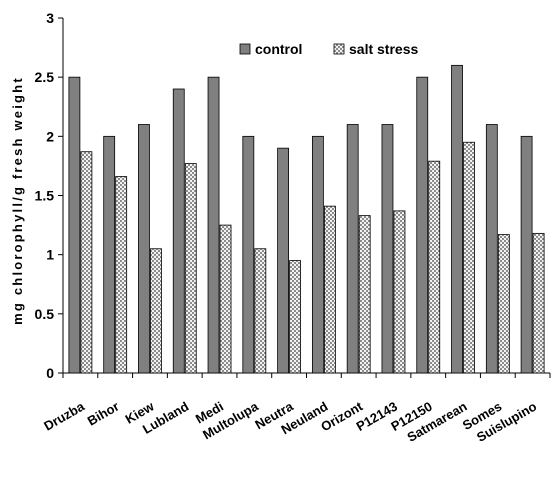 The width and height of the screenshot is (555, 484). Describe the element at coordinates (278, 49) in the screenshot. I see `legend-label-control: control` at that location.